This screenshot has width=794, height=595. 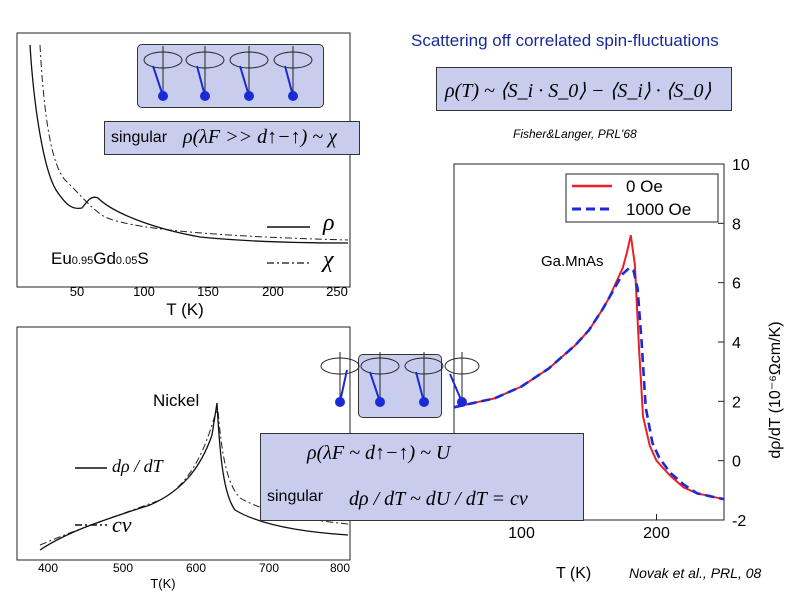 I want to click on eu-singular-label: singular, so click(x=139, y=137).